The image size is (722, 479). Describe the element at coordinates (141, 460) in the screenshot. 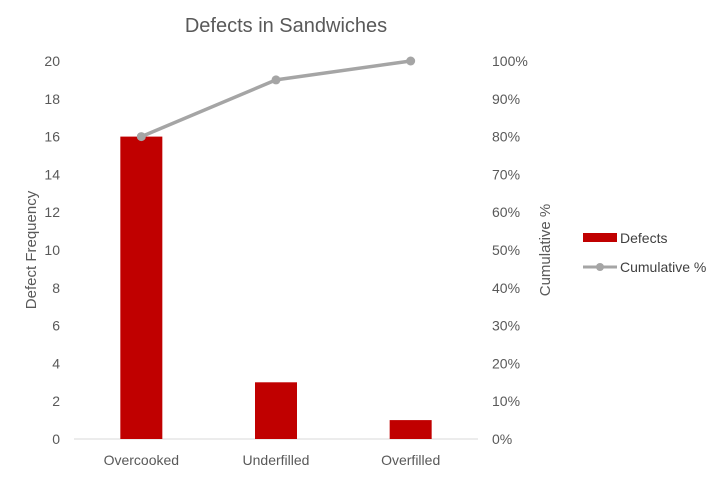

I see `x-tick-label: Overcooked` at that location.